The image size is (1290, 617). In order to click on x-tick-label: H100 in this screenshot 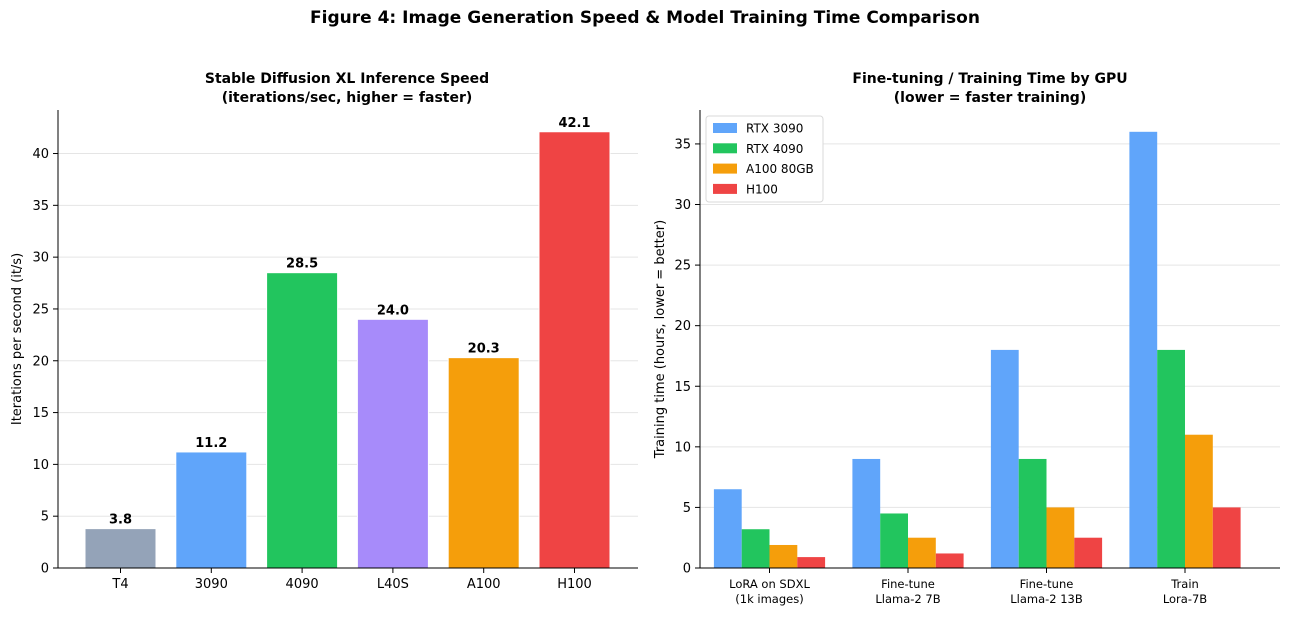, I will do `click(574, 584)`.